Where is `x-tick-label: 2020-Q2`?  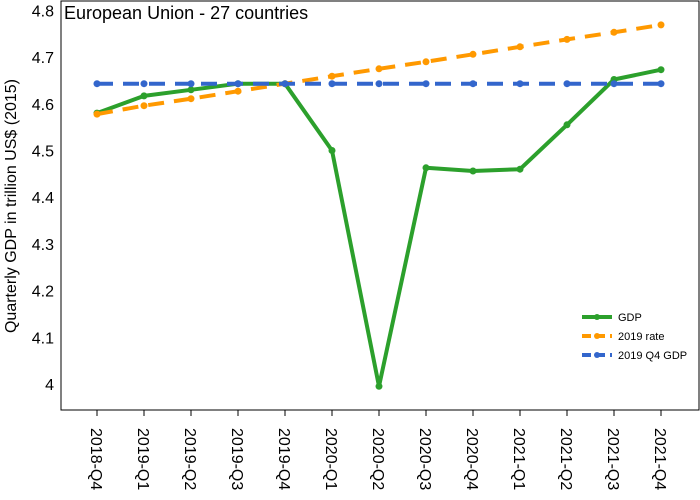
x-tick-label: 2020-Q2 is located at coordinates (377, 459).